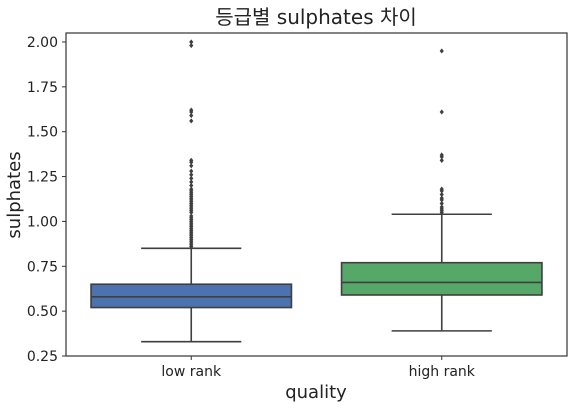 This screenshot has width=573, height=408. What do you see at coordinates (42, 88) in the screenshot?
I see `y-tick-label: 1.75` at bounding box center [42, 88].